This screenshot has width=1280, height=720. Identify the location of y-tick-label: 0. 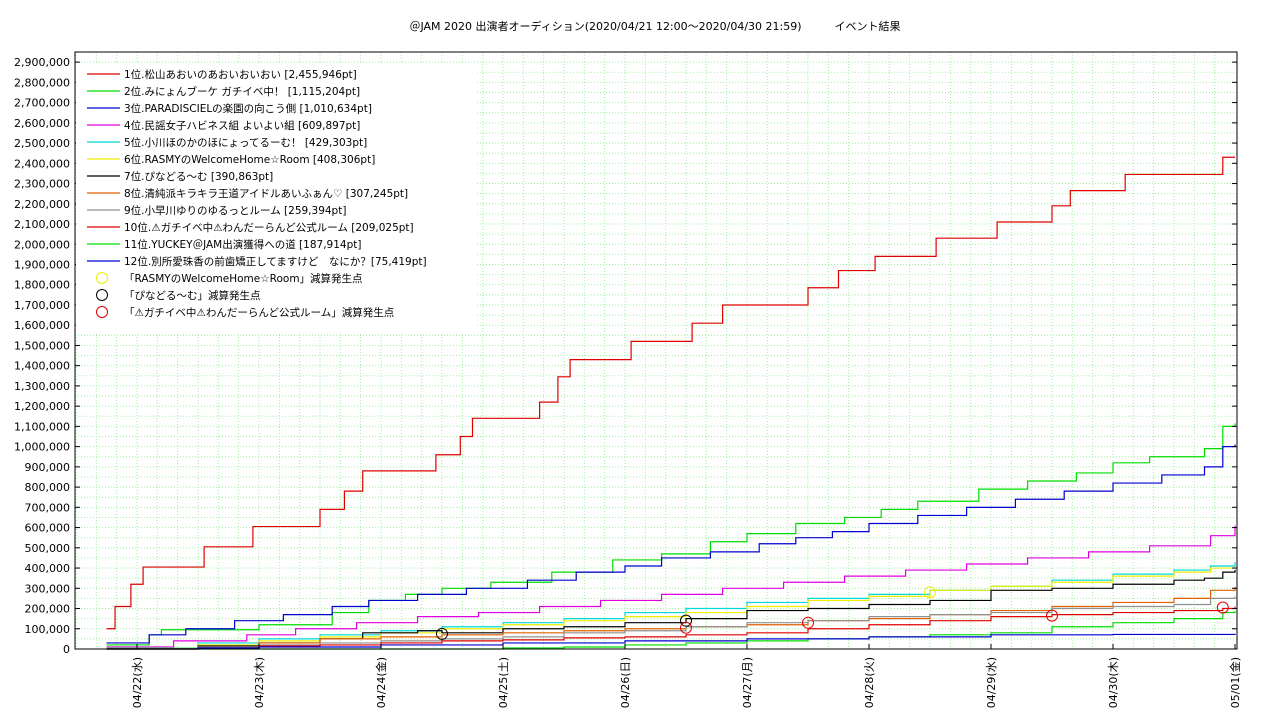
(66, 649).